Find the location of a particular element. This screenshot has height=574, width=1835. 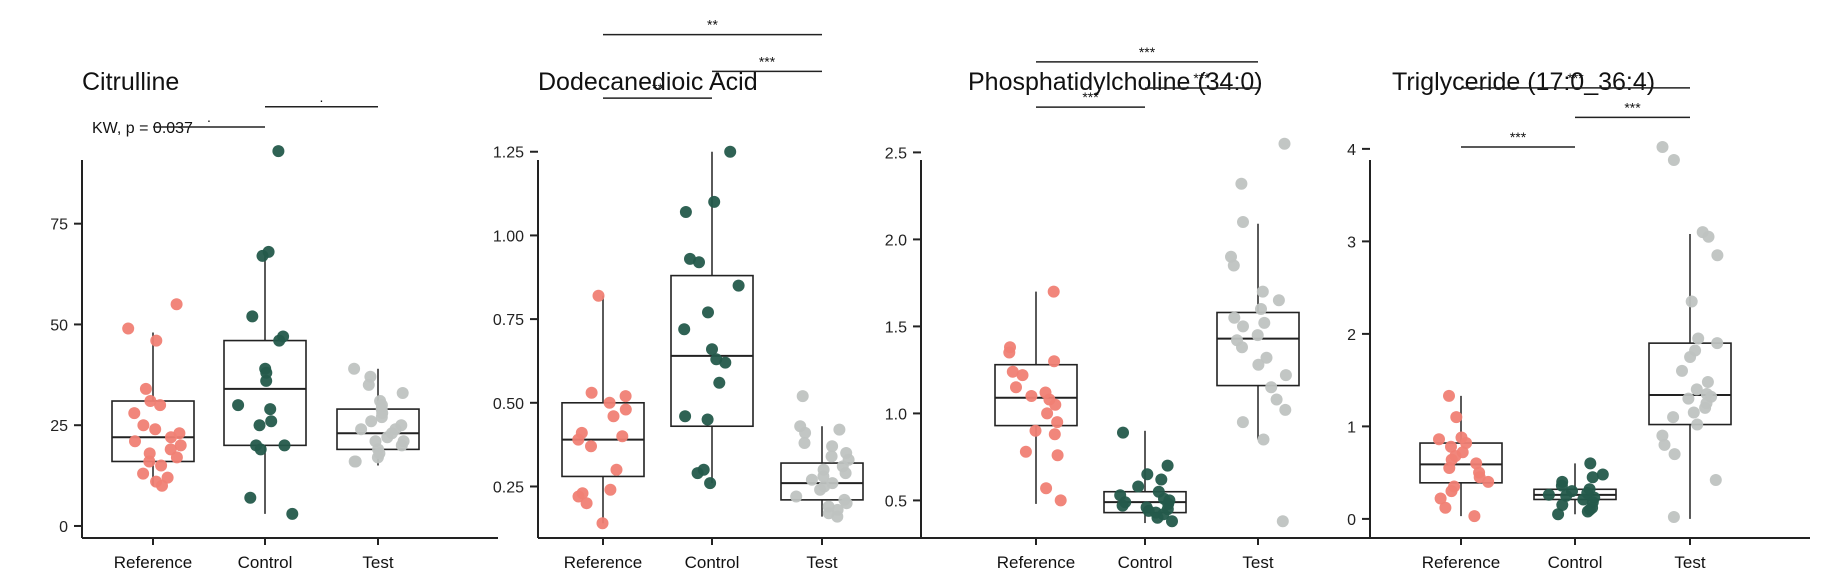

significance-label: *** is located at coordinates (1575, 78).